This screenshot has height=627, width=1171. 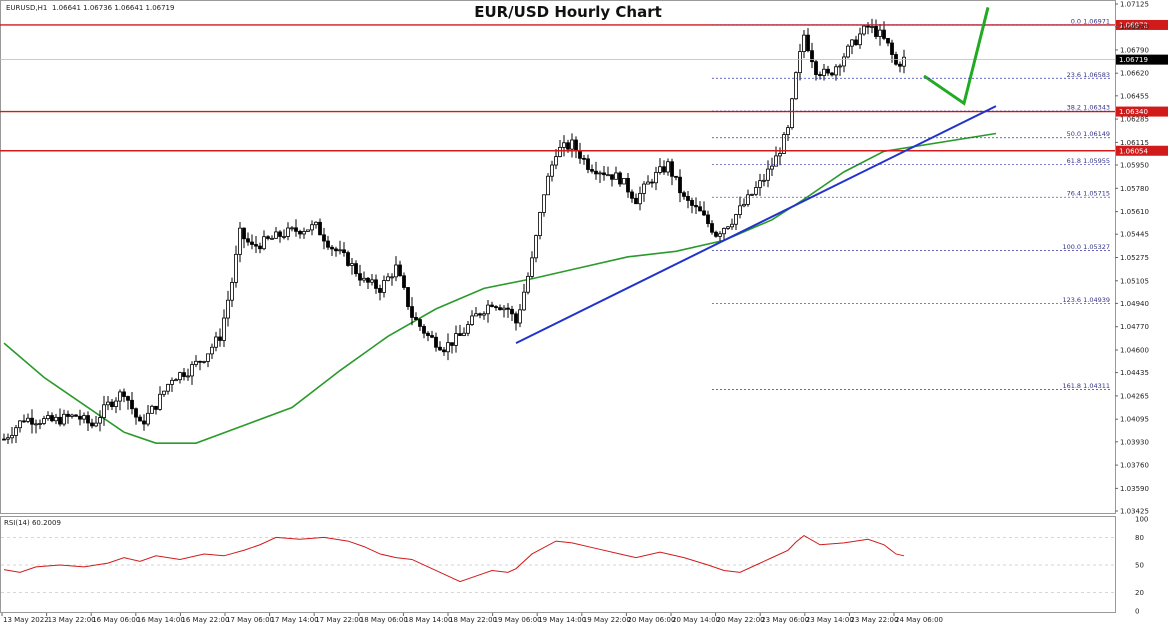 What do you see at coordinates (1139, 566) in the screenshot?
I see `rsi-tick-label: 50` at bounding box center [1139, 566].